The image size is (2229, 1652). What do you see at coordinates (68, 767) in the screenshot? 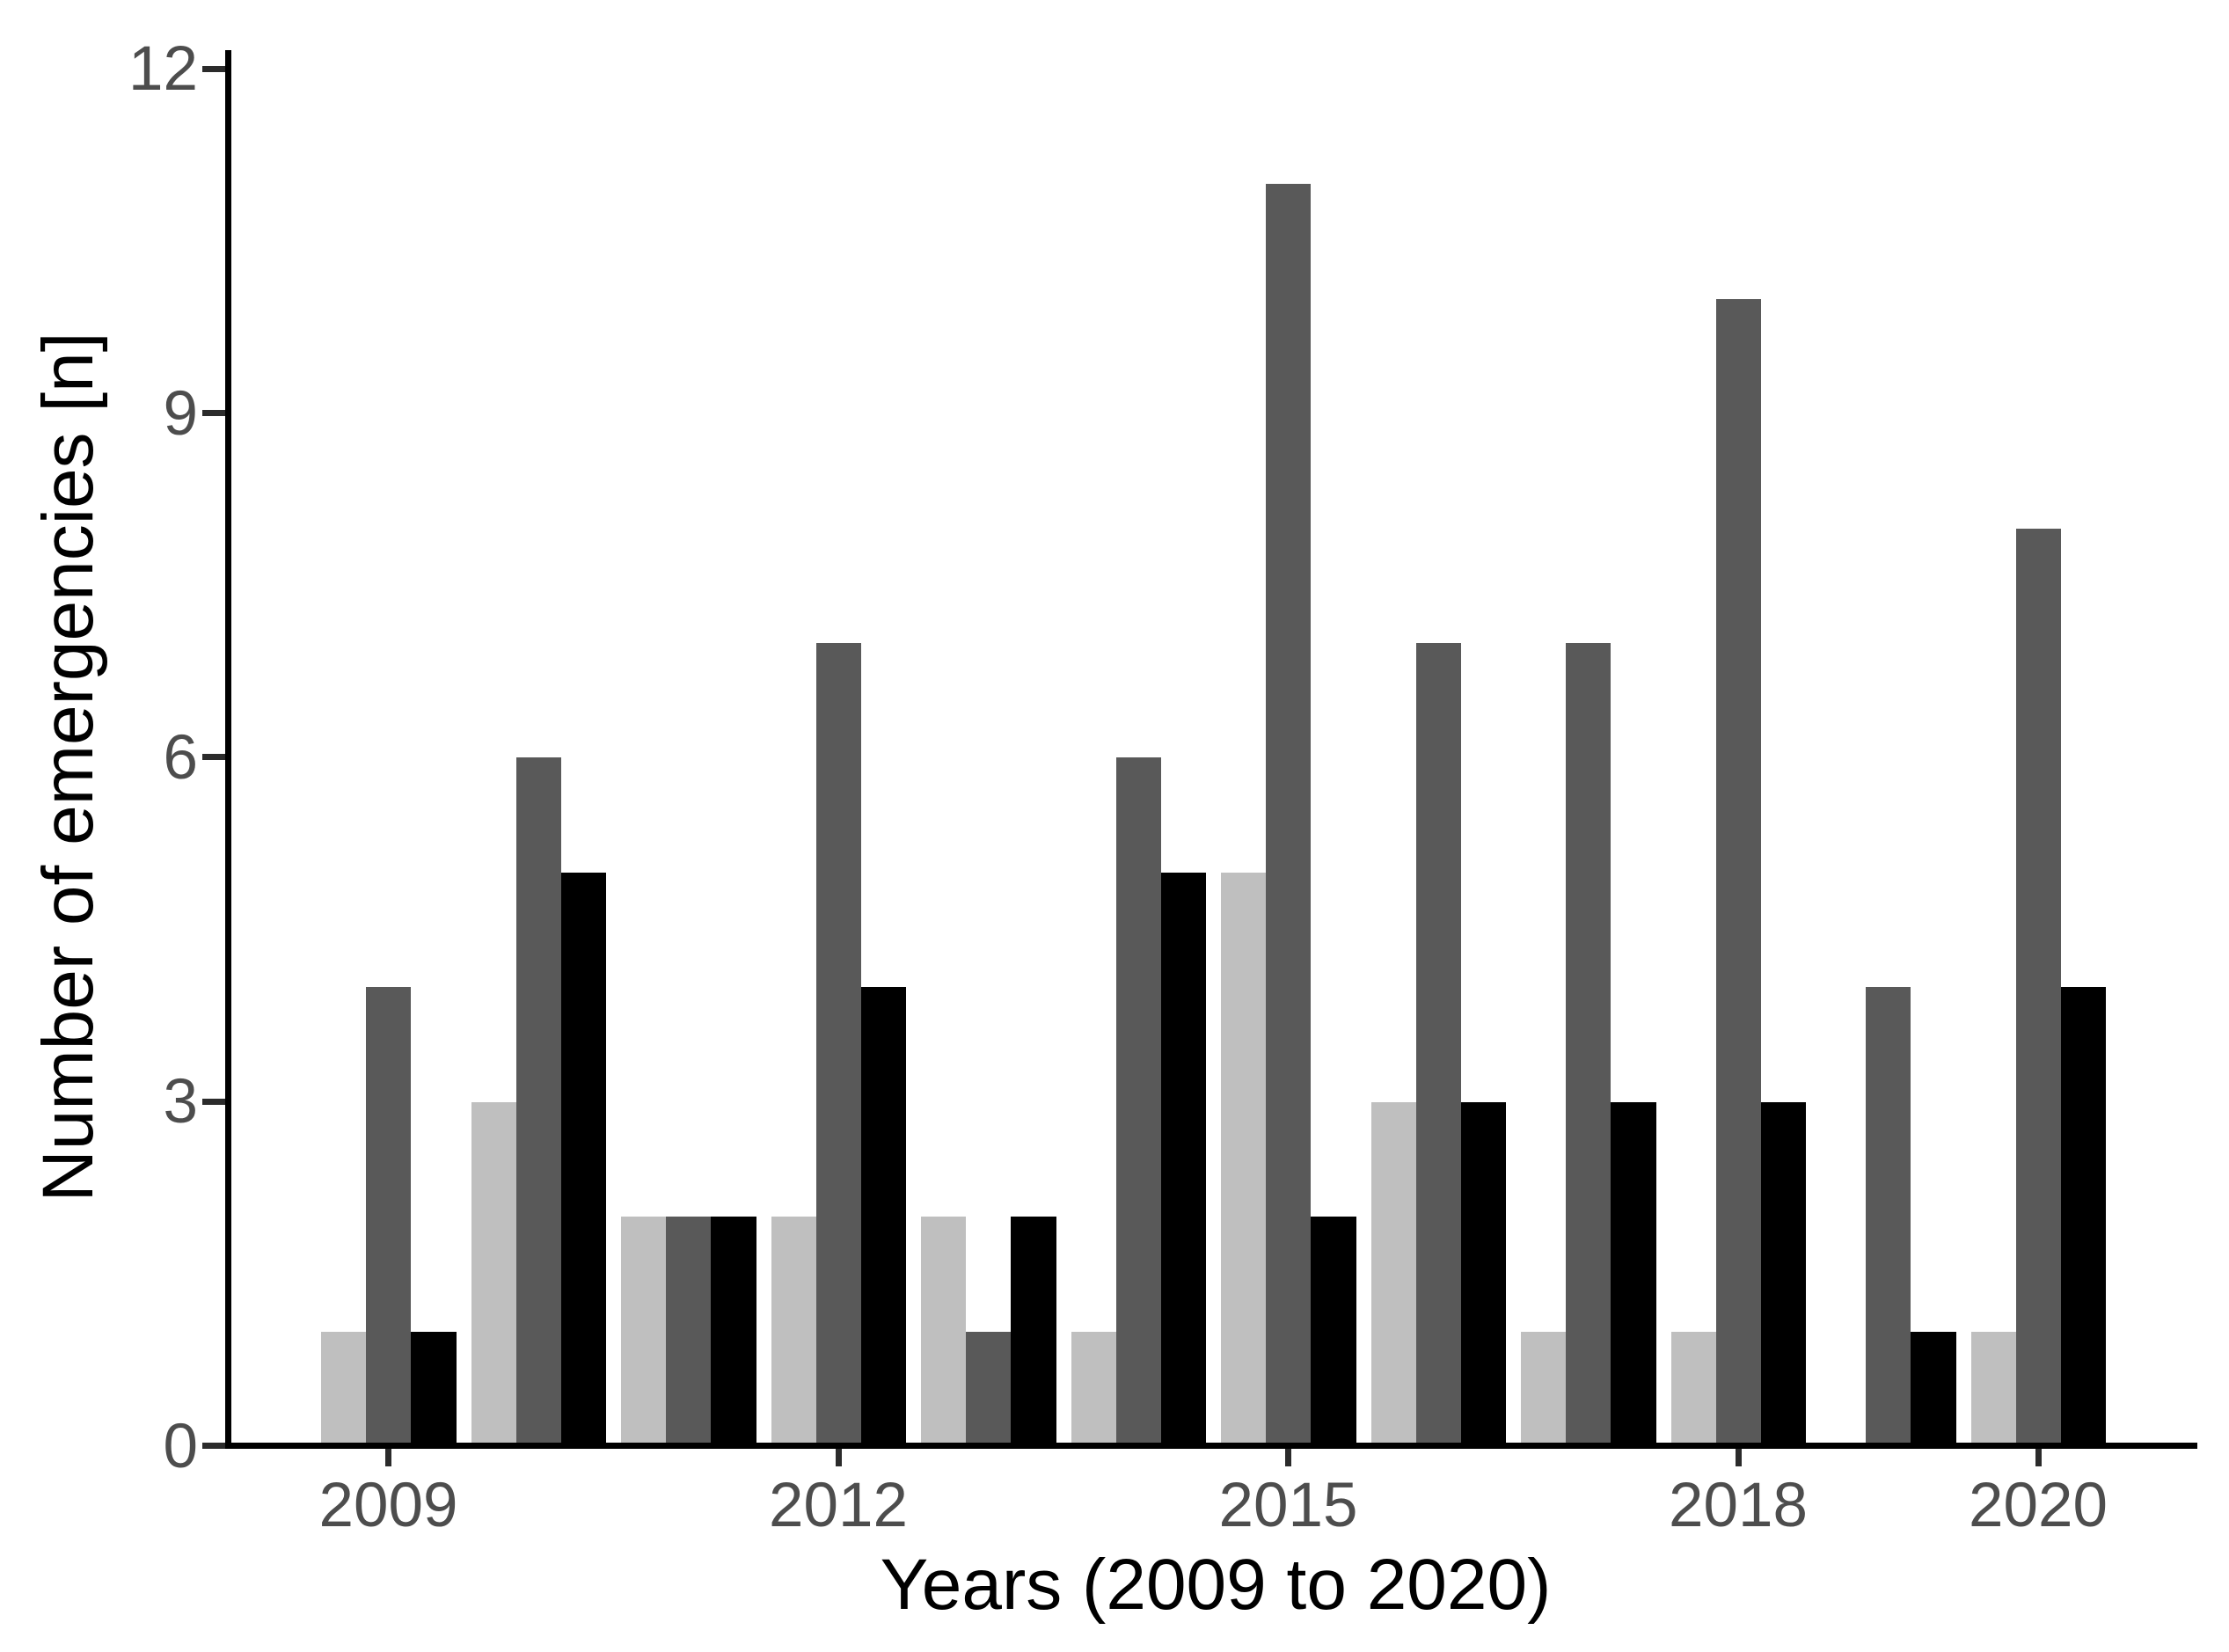
I see `y-axis-title: Number of emergencies [n]` at bounding box center [68, 767].